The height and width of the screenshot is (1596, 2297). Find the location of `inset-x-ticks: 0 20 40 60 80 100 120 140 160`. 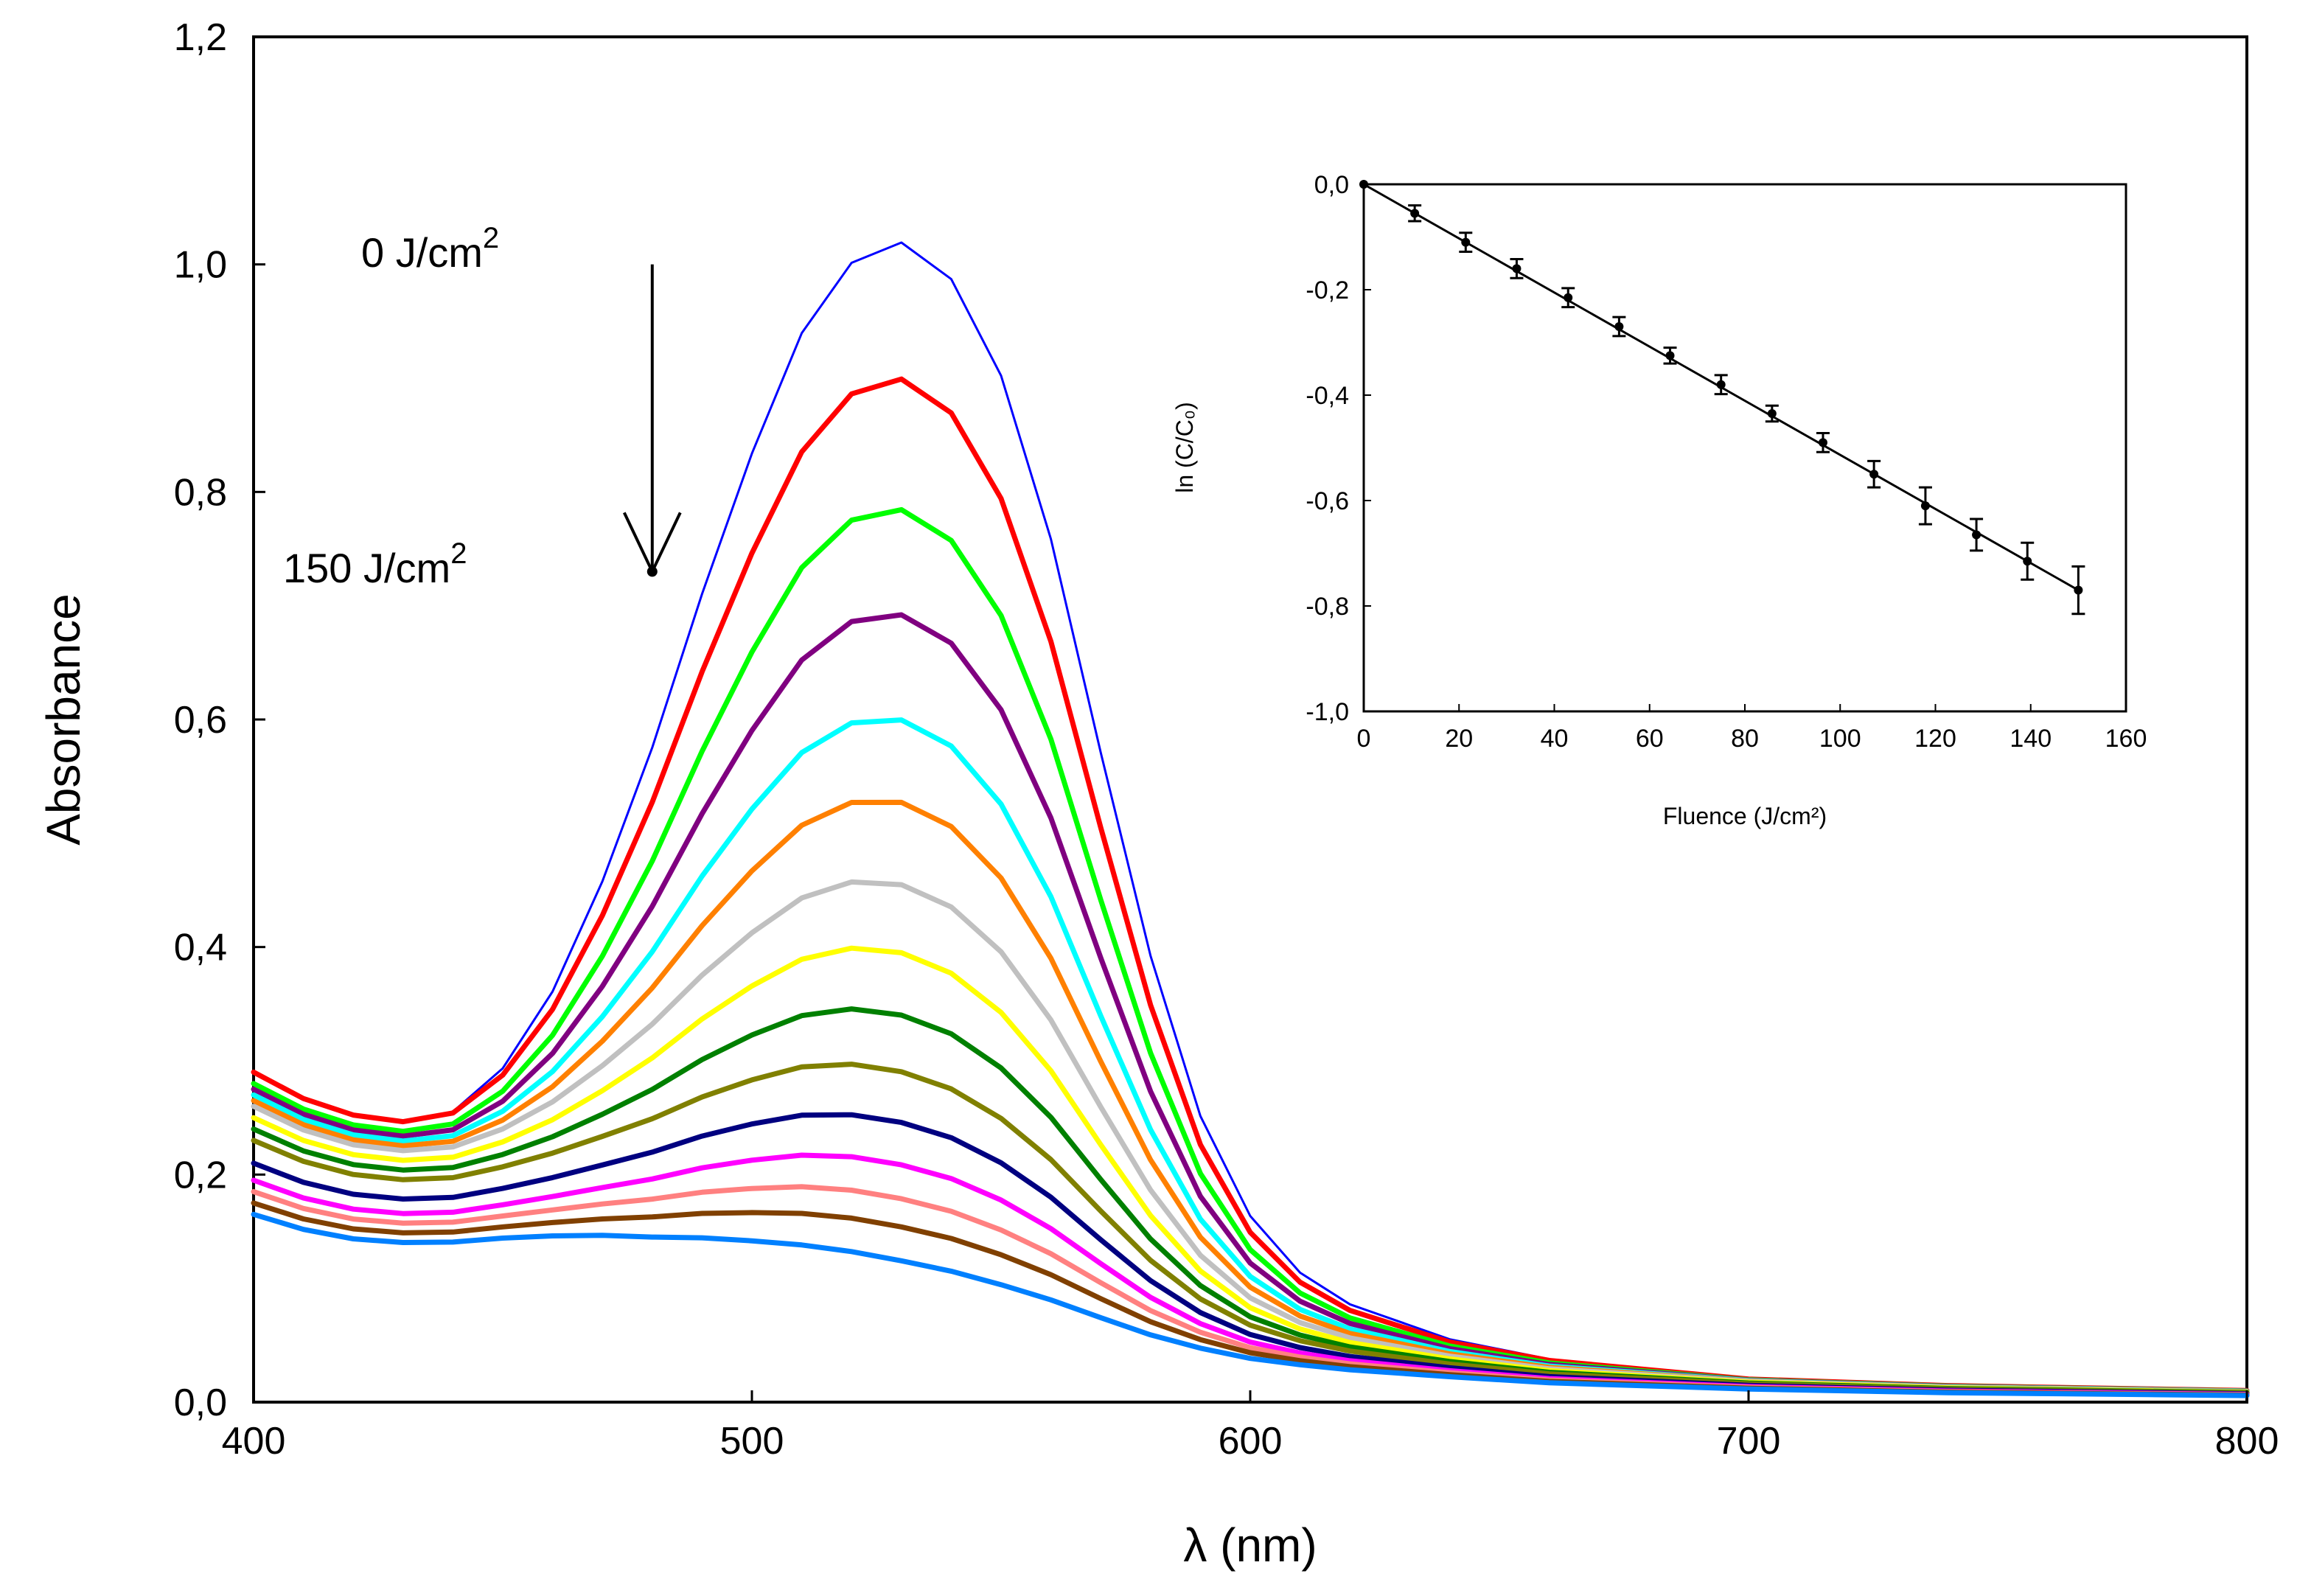

inset-x-ticks: 0 20 40 60 80 100 120 140 160 is located at coordinates (1752, 729).